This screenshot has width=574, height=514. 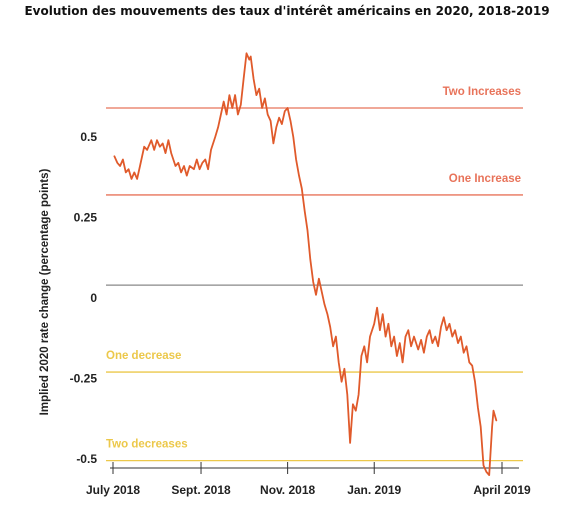 What do you see at coordinates (84, 379) in the screenshot?
I see `y-tick-label: -0.25` at bounding box center [84, 379].